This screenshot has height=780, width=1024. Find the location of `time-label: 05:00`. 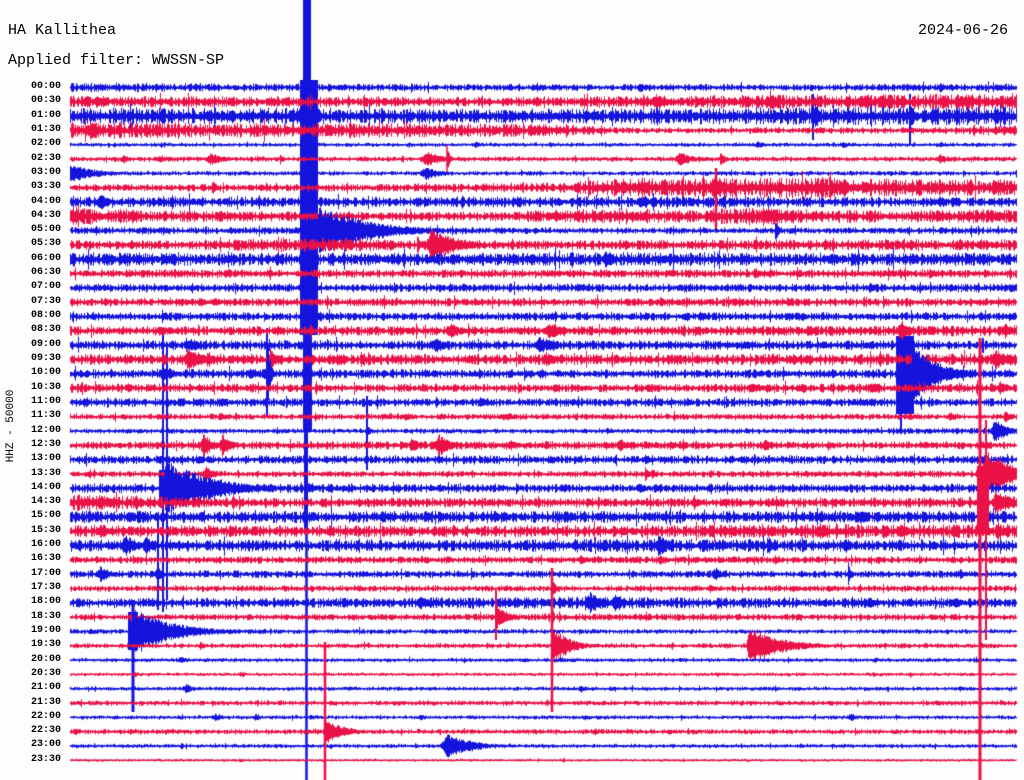

time-label: 05:00 is located at coordinates (45, 230).